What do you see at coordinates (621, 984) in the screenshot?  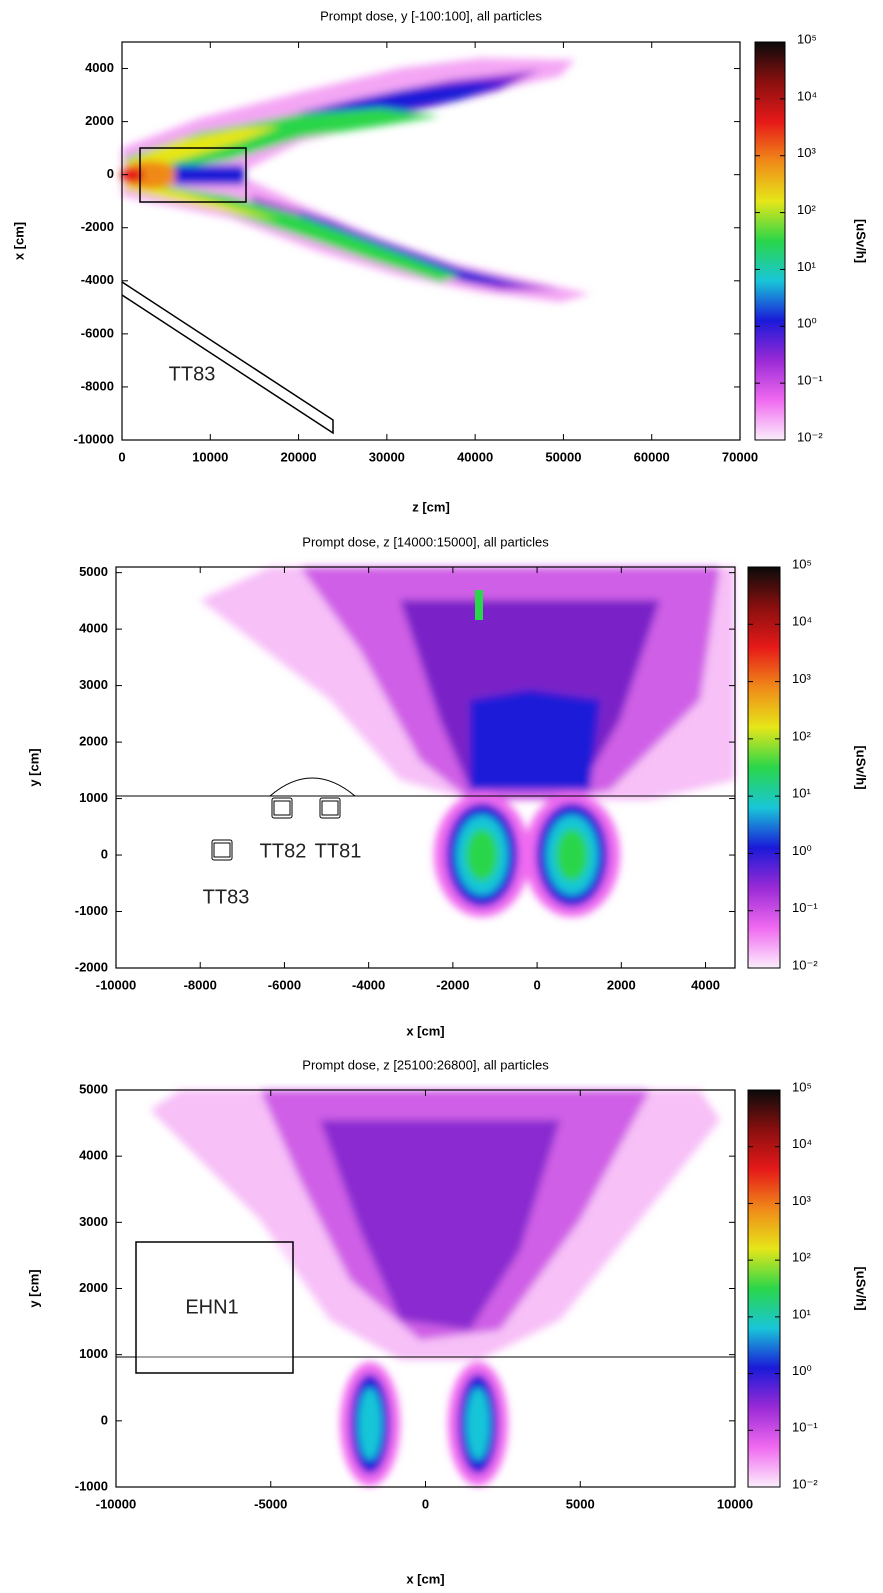 I see `x-tick-label: 2000` at bounding box center [621, 984].